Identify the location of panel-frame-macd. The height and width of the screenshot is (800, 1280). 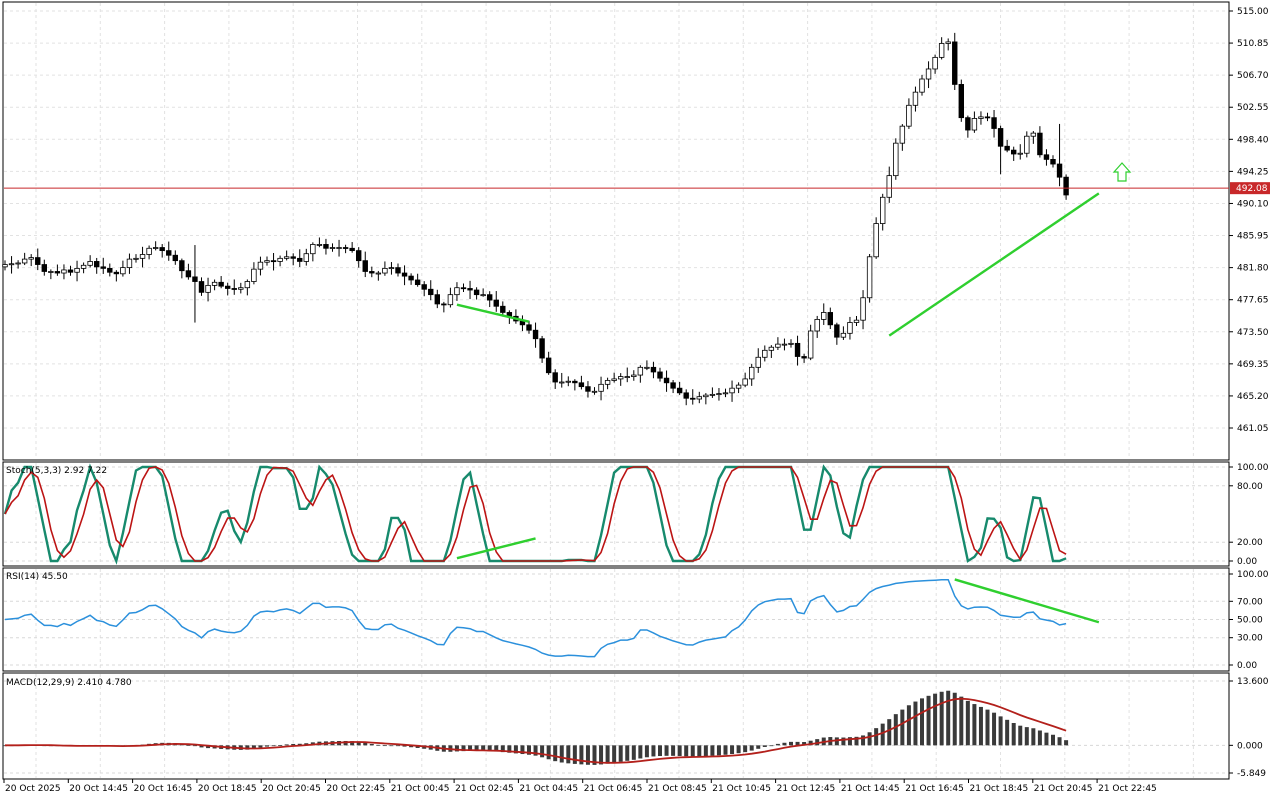
(616, 726).